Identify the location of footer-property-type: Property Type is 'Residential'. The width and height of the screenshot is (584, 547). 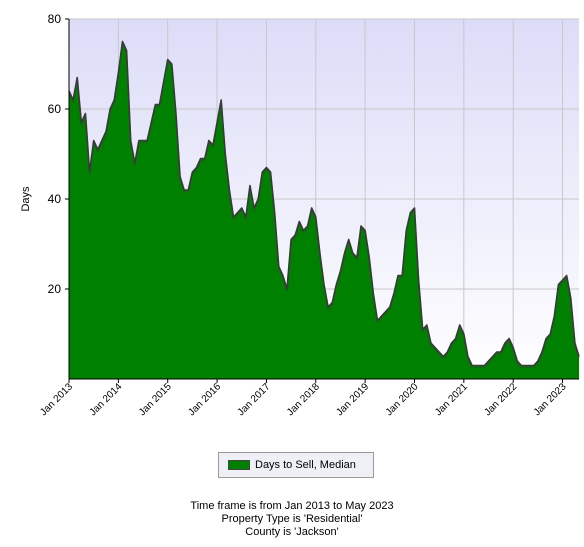
(292, 519).